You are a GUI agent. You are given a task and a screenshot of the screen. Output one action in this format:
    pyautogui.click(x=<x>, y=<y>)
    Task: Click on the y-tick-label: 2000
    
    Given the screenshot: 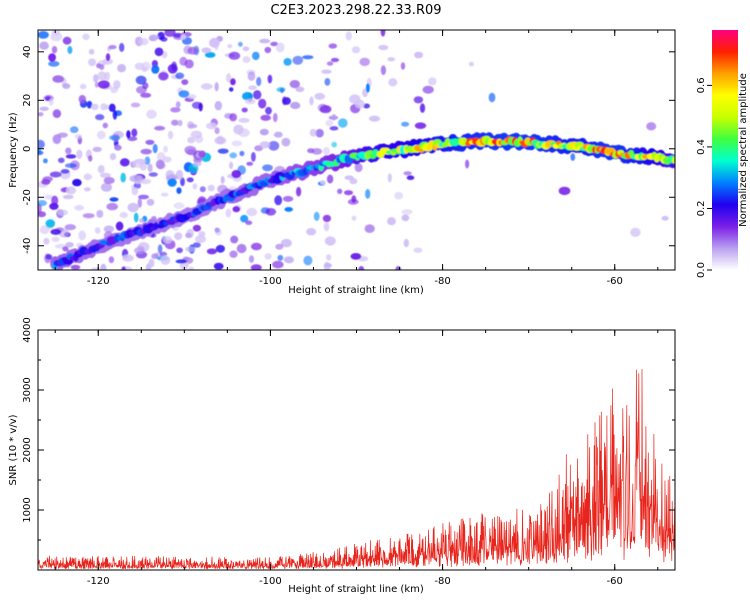 What is the action you would take?
    pyautogui.click(x=27, y=449)
    